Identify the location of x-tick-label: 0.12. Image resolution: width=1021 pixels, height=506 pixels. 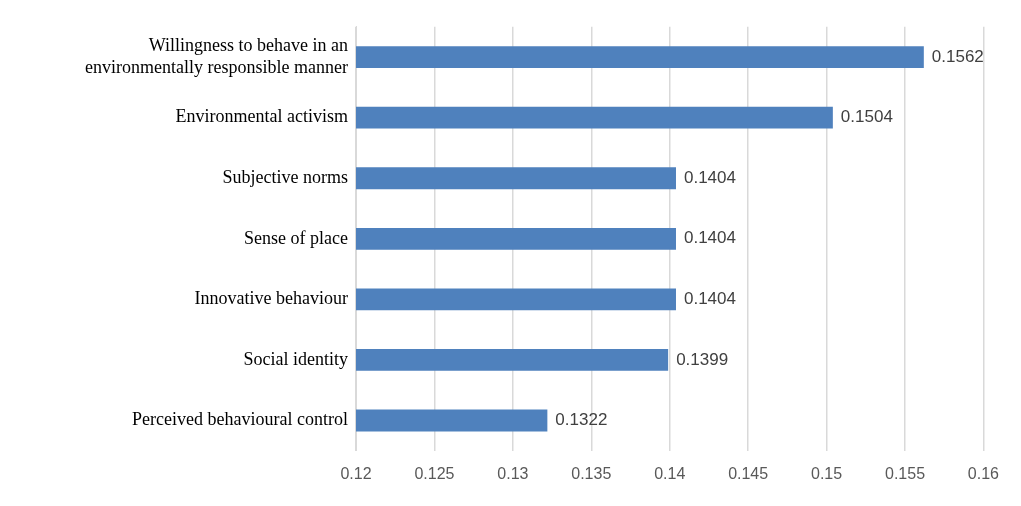
(356, 473).